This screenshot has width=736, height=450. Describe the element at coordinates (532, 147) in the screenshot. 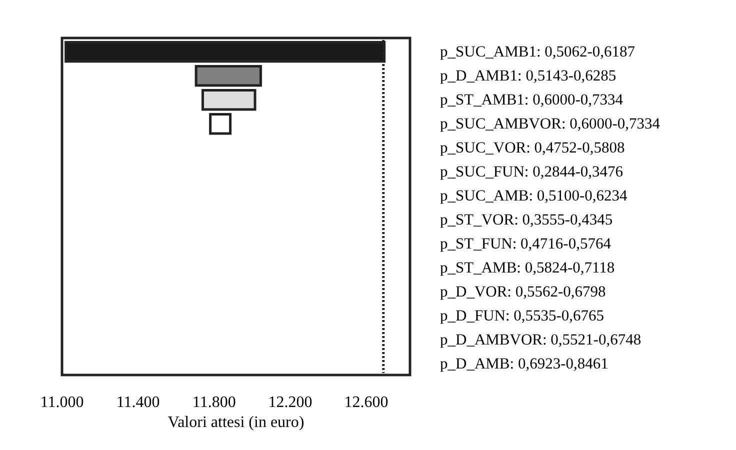

I see `y-tick-label: p_SUC_VOR: 0,4752-0,5808` at that location.